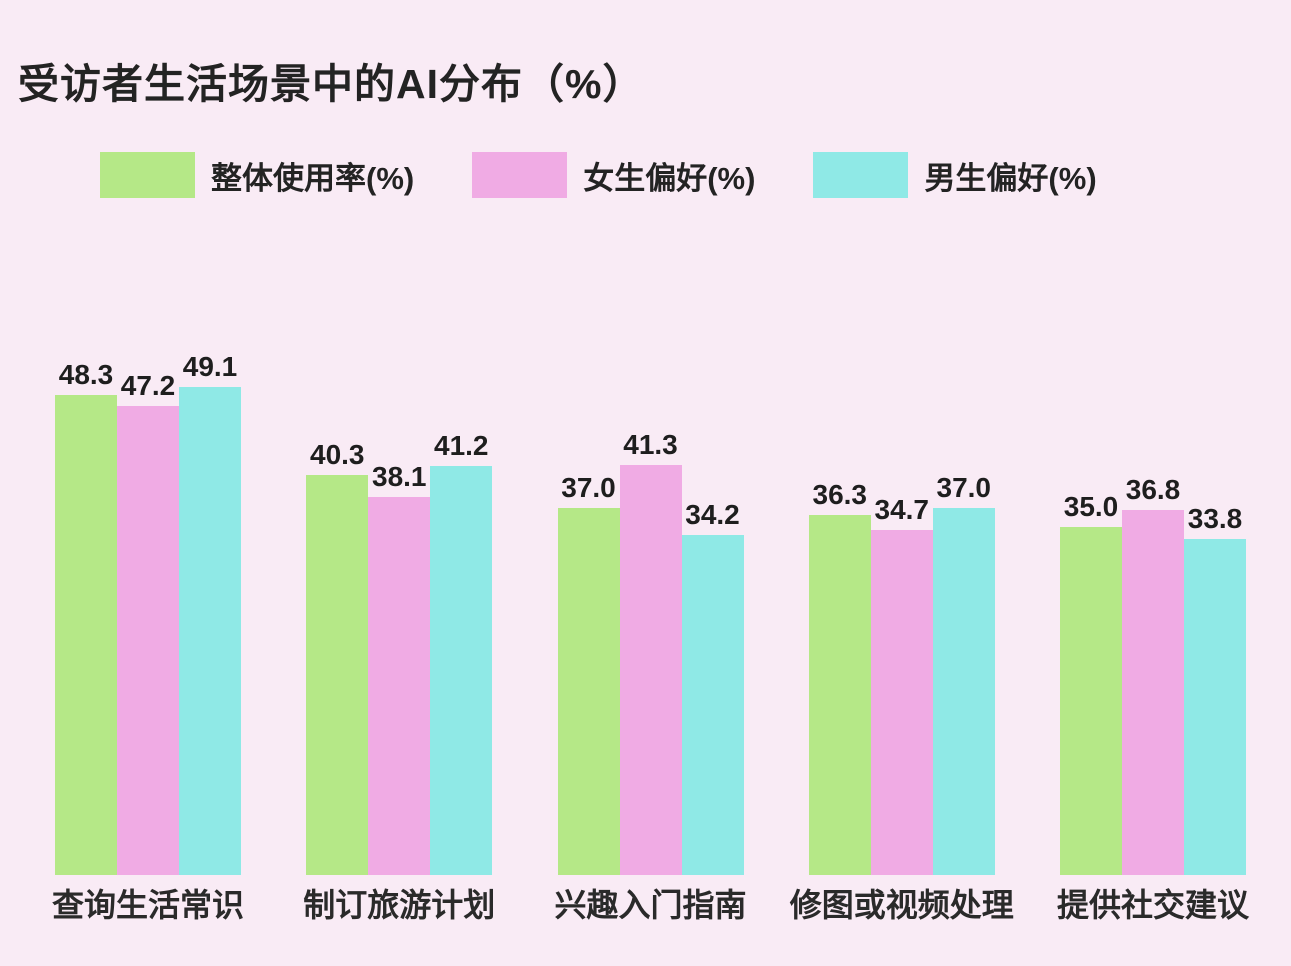 The height and width of the screenshot is (966, 1291). I want to click on bar-female: 47.2, so click(148, 622).